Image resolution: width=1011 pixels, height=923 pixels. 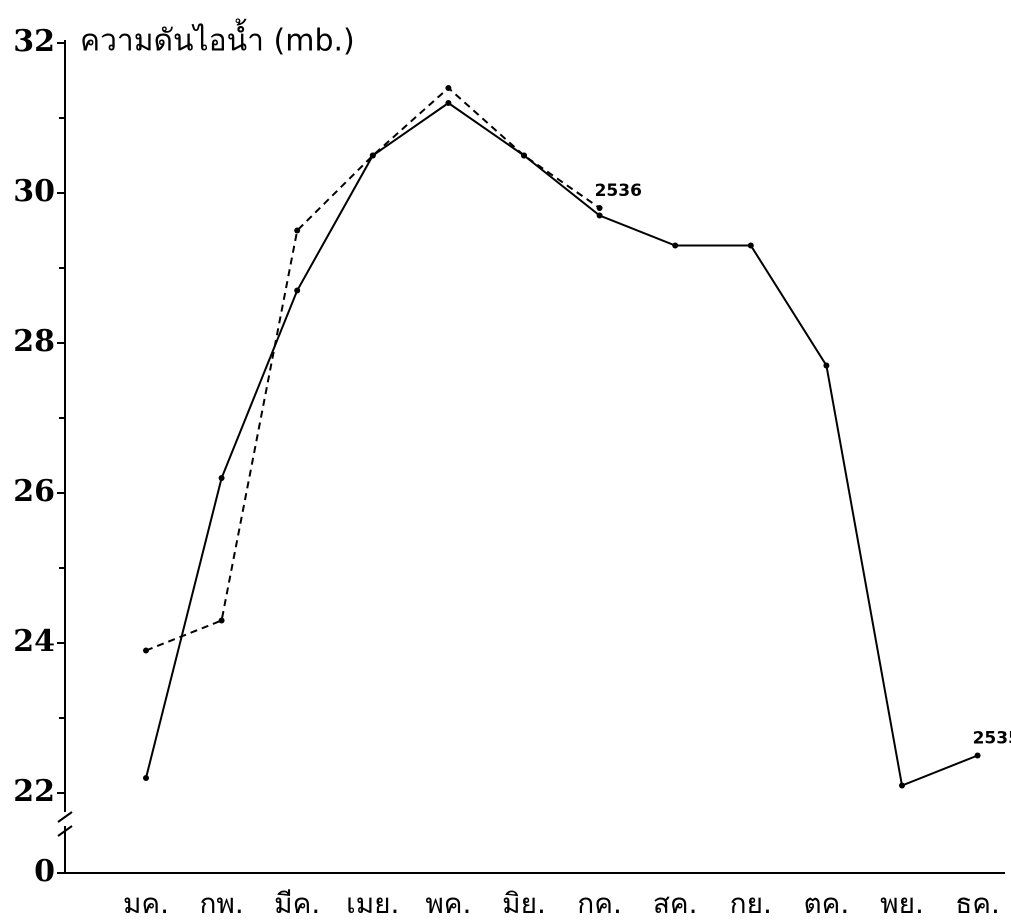 What do you see at coordinates (599, 903) in the screenshot?
I see `x-tick-label: กค.` at bounding box center [599, 903].